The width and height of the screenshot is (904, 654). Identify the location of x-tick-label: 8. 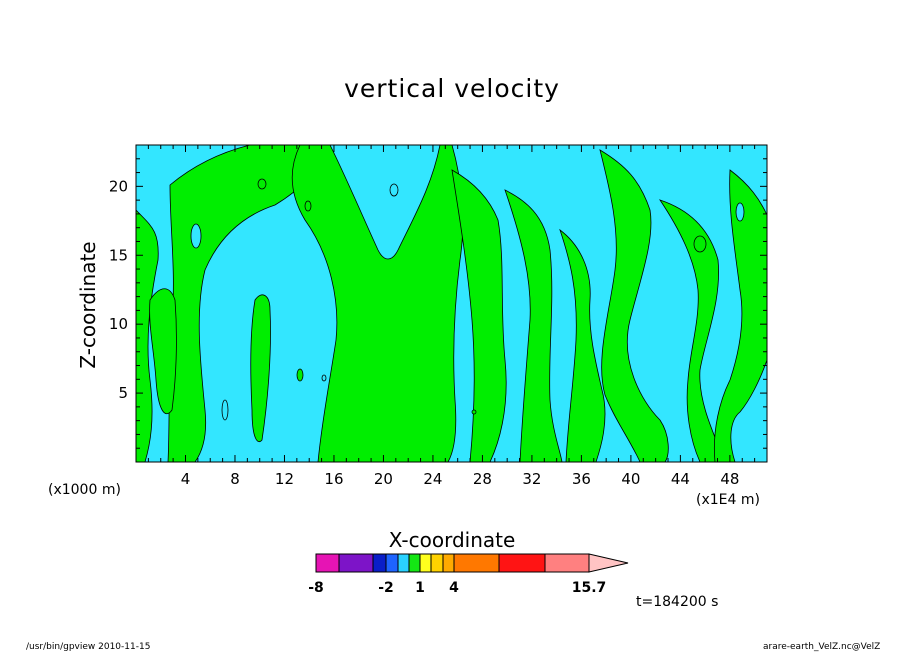
(235, 479).